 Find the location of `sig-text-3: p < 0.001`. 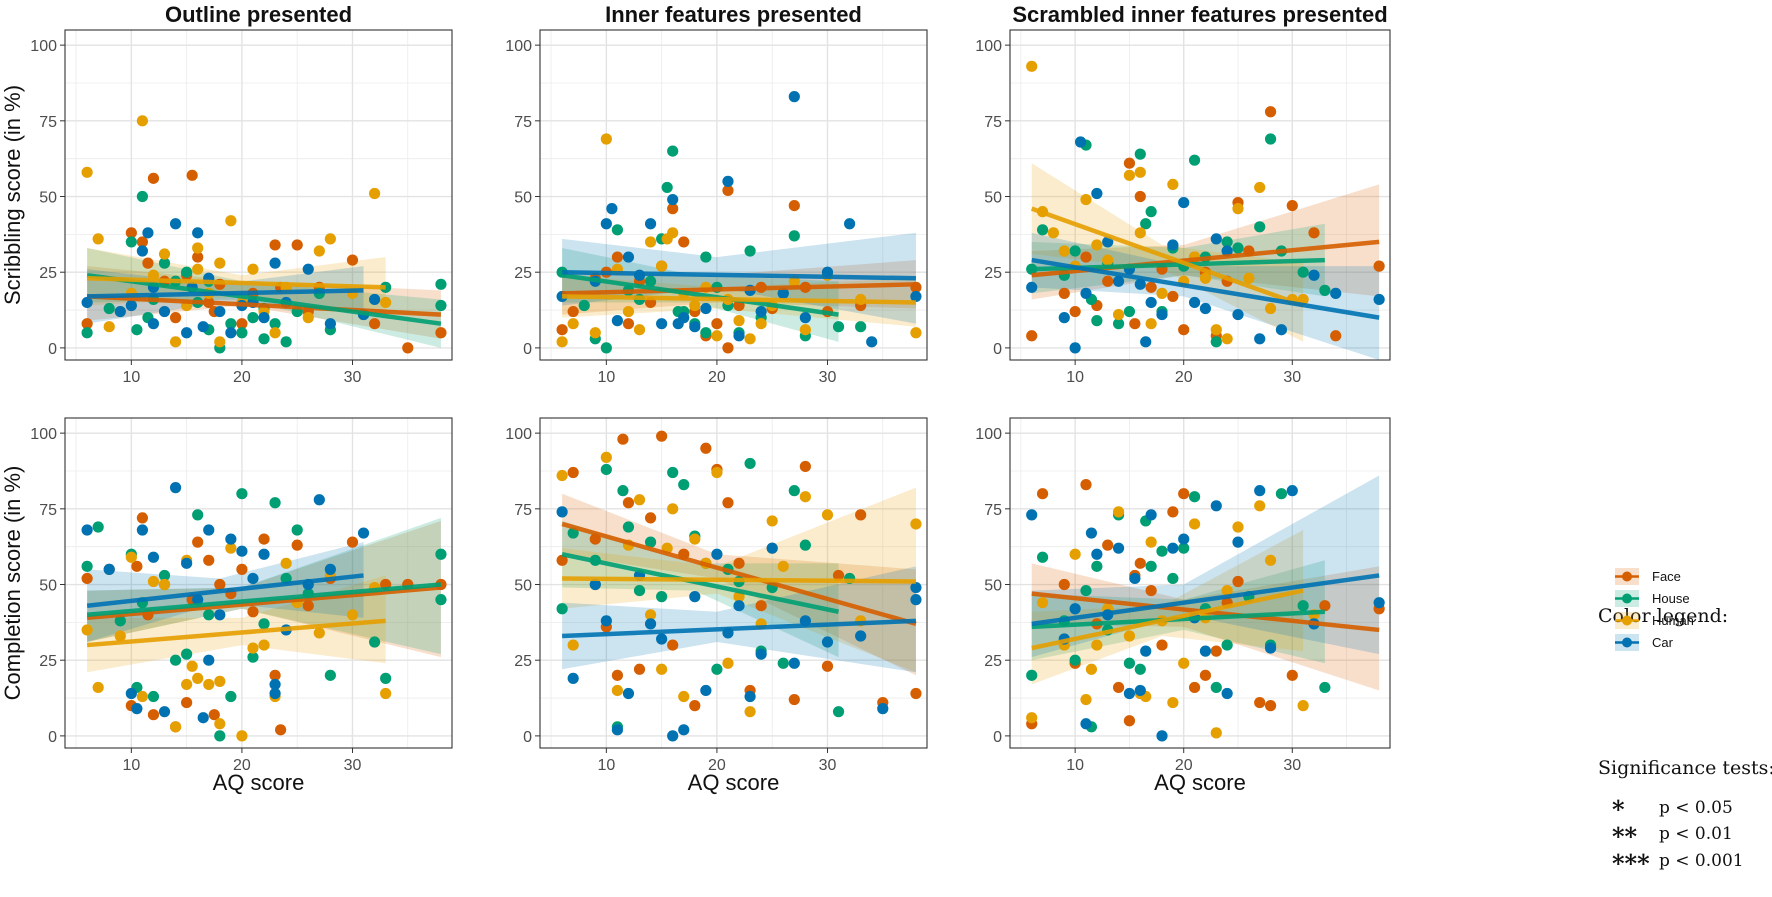

sig-text-3: p < 0.001 is located at coordinates (1701, 861).